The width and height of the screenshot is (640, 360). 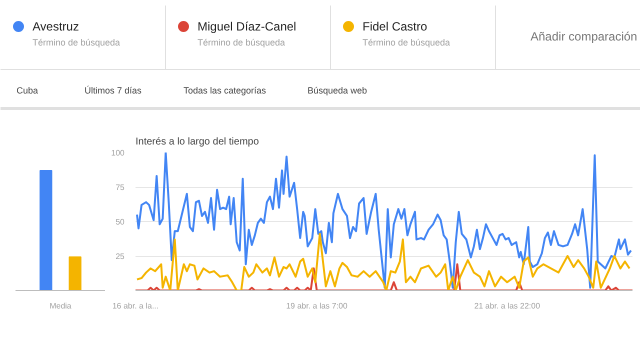 What do you see at coordinates (55, 27) in the screenshot?
I see `legend-label: Avestruz` at bounding box center [55, 27].